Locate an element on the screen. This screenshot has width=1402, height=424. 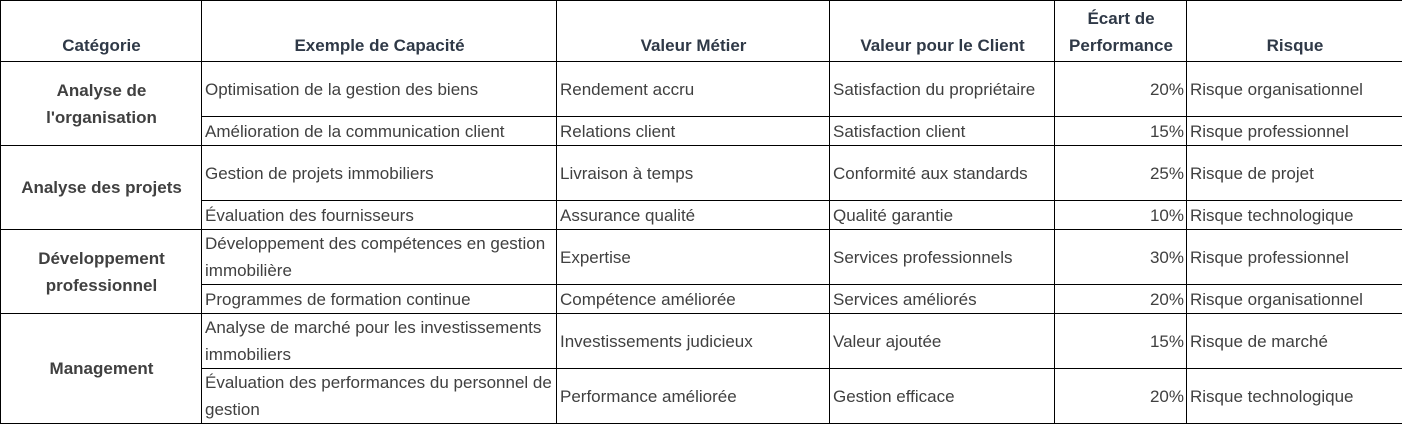
risk-cell: Risque de marché is located at coordinates (1294, 341).